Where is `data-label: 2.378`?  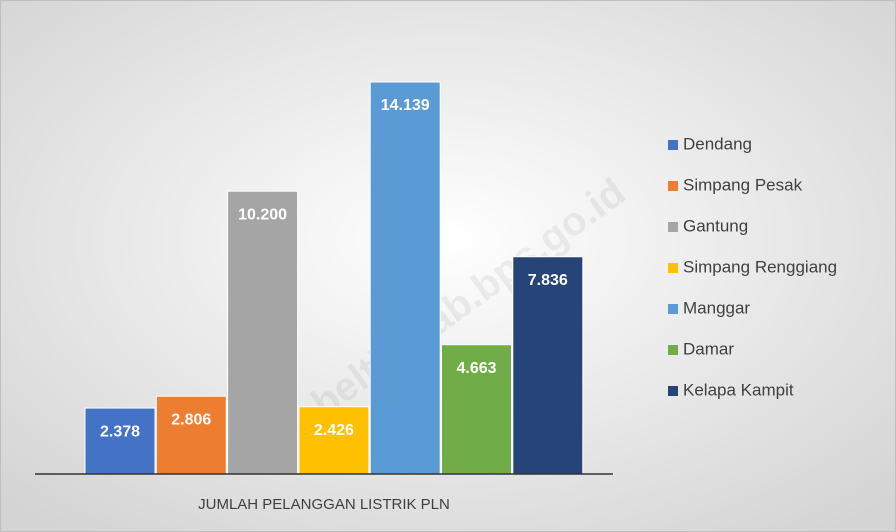 data-label: 2.378 is located at coordinates (120, 431).